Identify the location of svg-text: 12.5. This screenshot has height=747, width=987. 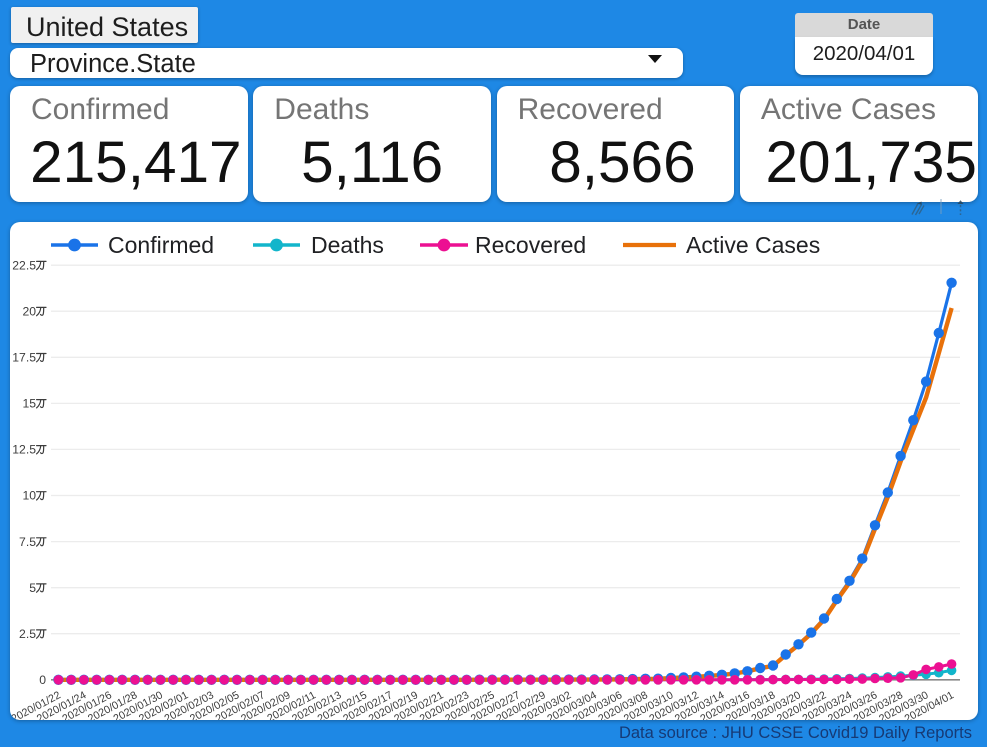
(24, 450).